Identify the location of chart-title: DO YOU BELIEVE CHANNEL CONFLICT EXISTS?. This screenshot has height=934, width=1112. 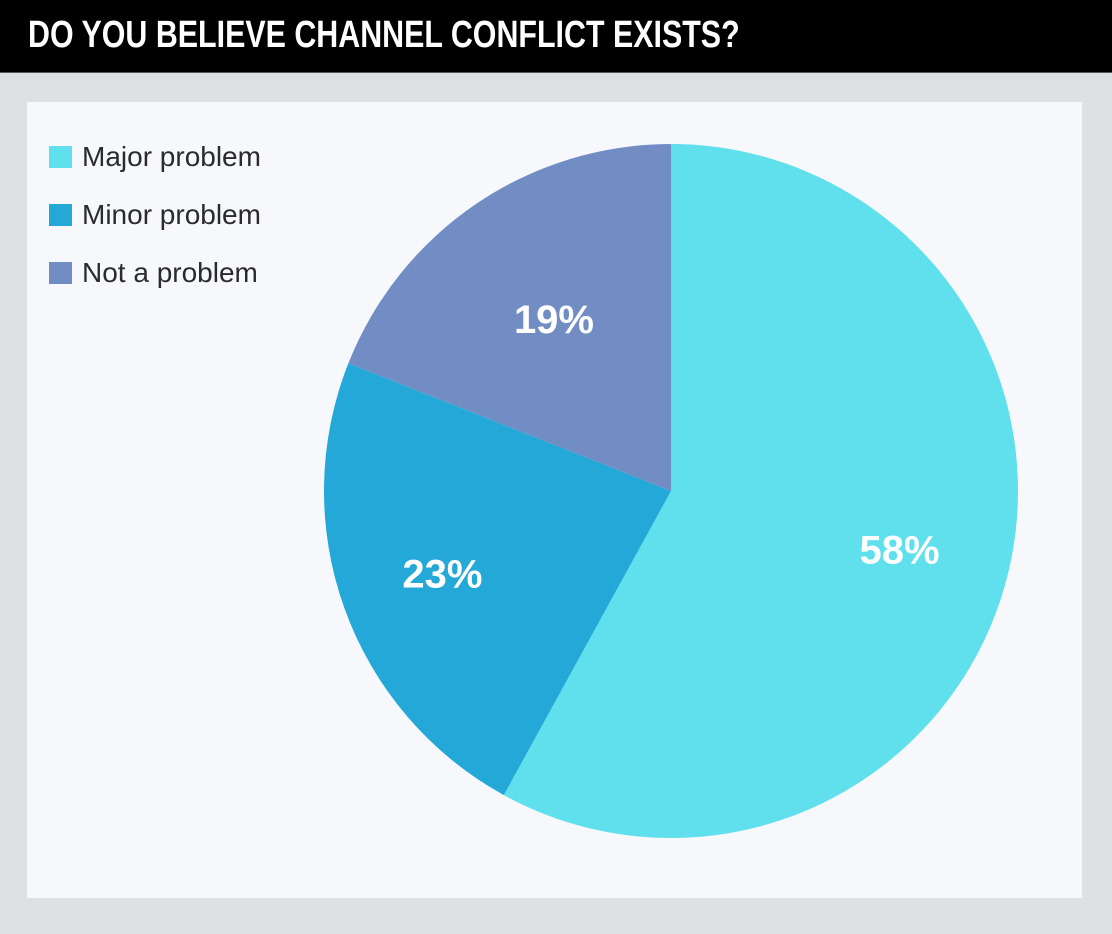
(384, 35).